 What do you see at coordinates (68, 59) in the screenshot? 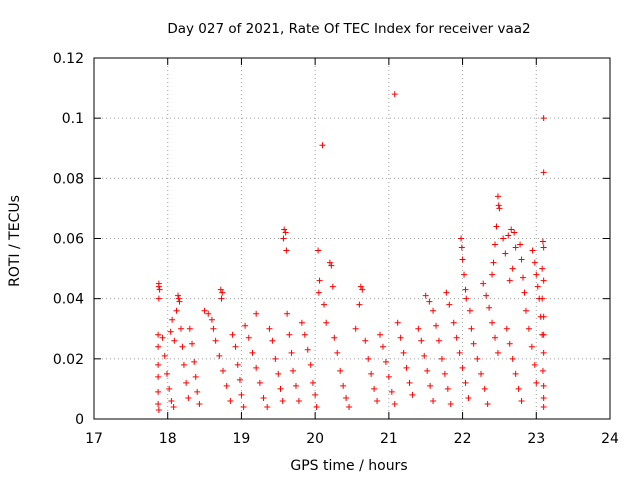
I see `y-tick-label: 0.12` at bounding box center [68, 59].